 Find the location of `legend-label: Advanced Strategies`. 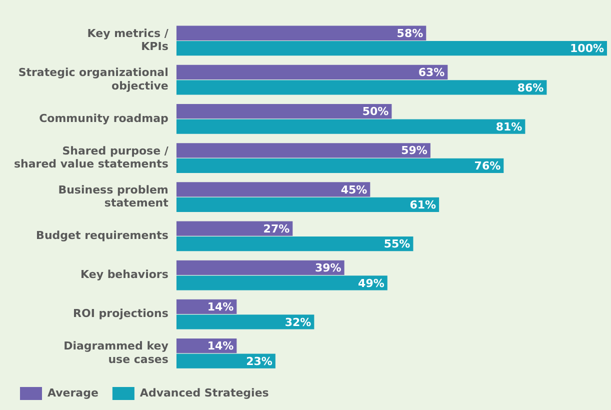

legend-label: Advanced Strategies is located at coordinates (205, 393).